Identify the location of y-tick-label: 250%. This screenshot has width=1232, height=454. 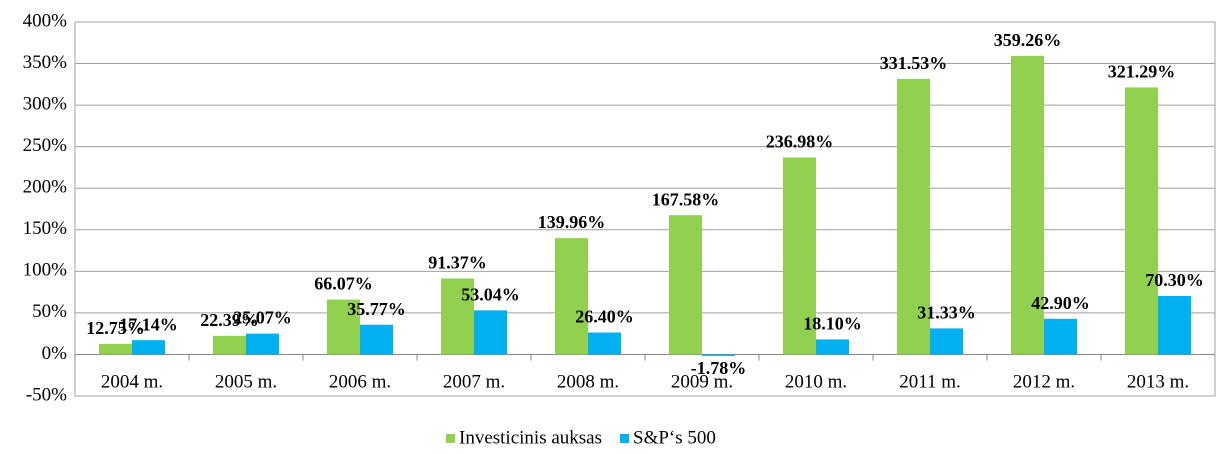
(45, 145).